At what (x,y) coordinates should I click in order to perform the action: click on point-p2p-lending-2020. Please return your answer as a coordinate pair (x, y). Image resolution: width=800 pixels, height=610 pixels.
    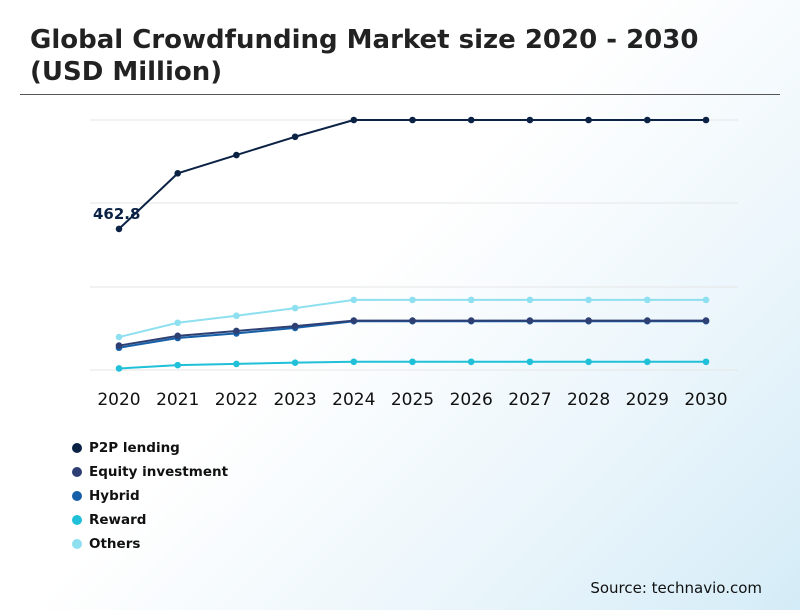
    Looking at the image, I should click on (119, 229).